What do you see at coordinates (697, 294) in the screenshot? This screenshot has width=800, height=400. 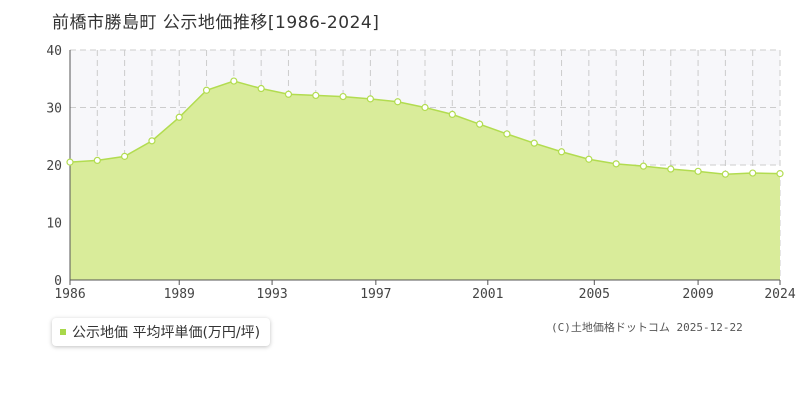 I see `x-tick-label: 2009` at bounding box center [697, 294].